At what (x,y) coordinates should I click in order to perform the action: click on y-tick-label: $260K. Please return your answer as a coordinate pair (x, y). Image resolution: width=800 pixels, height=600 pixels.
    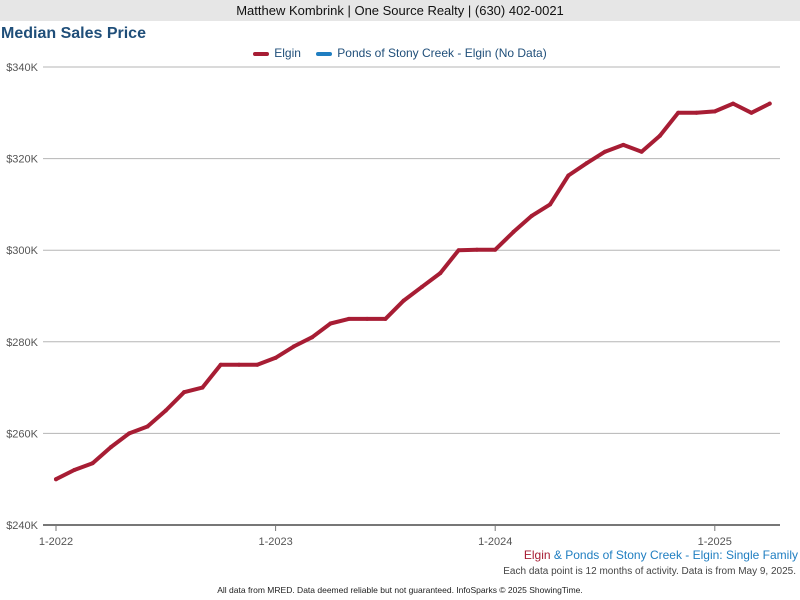
    Looking at the image, I should click on (22, 434).